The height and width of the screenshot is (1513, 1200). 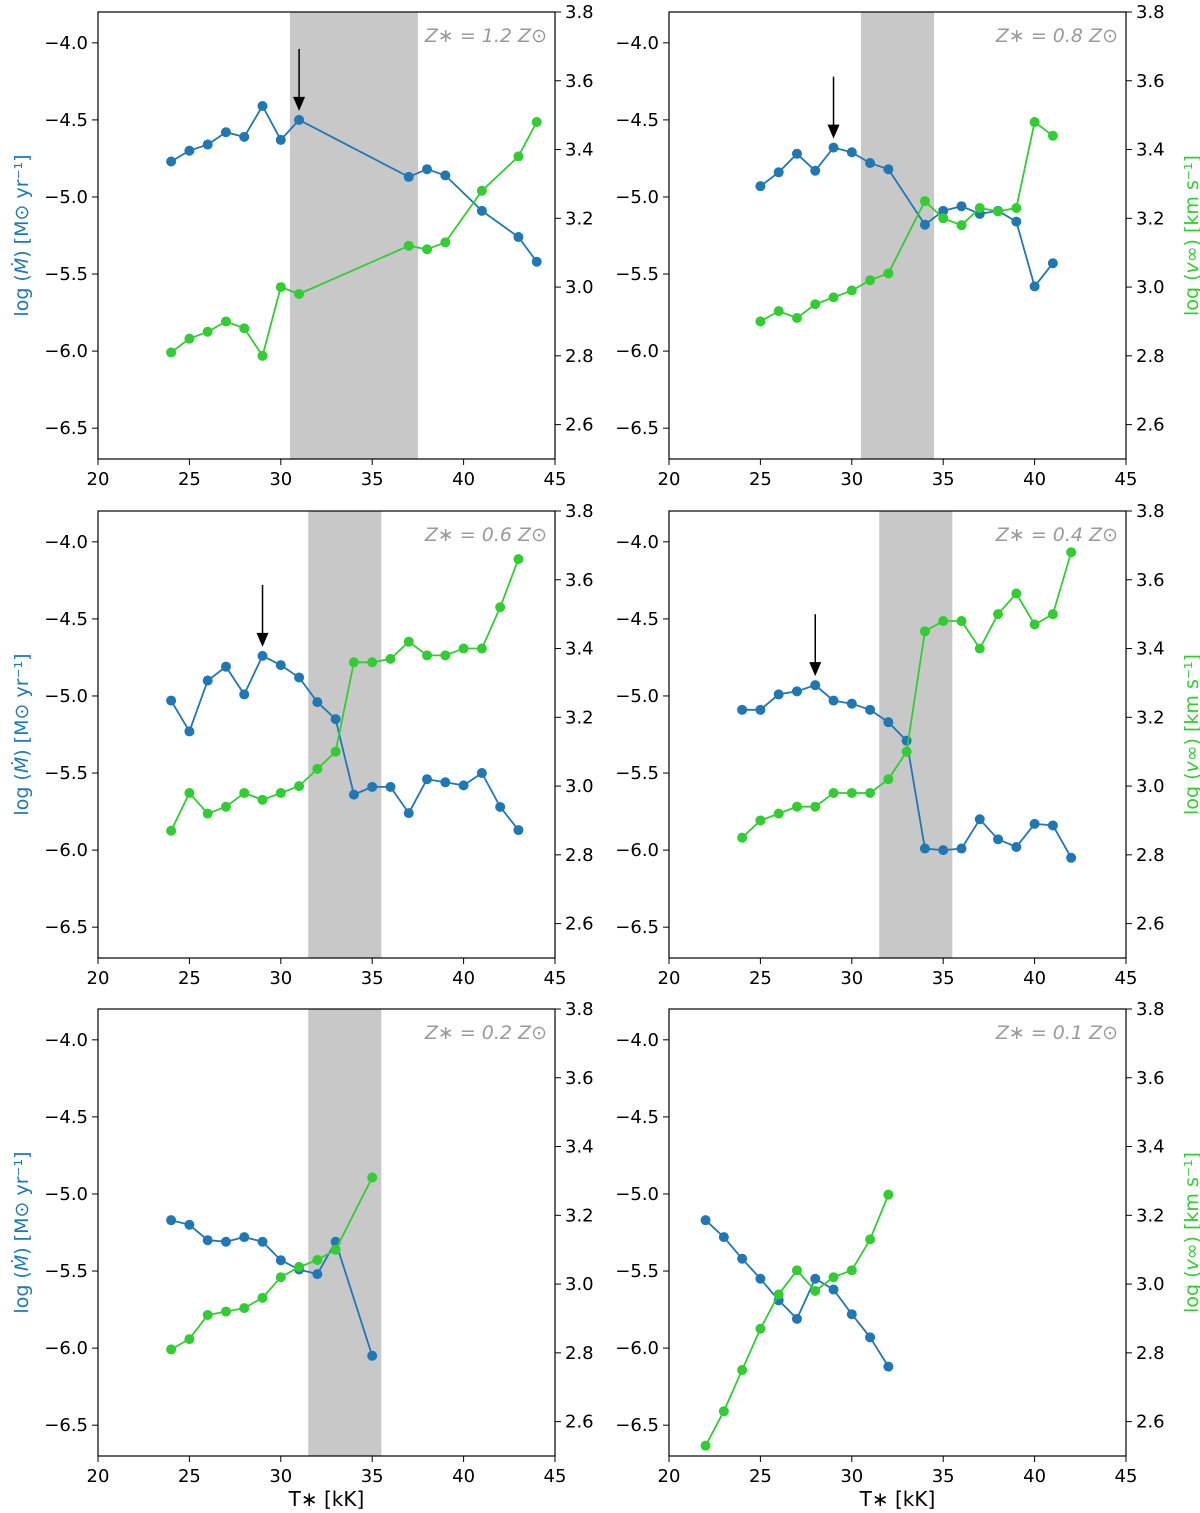 I want to click on series-line-vinf, so click(x=906, y=221).